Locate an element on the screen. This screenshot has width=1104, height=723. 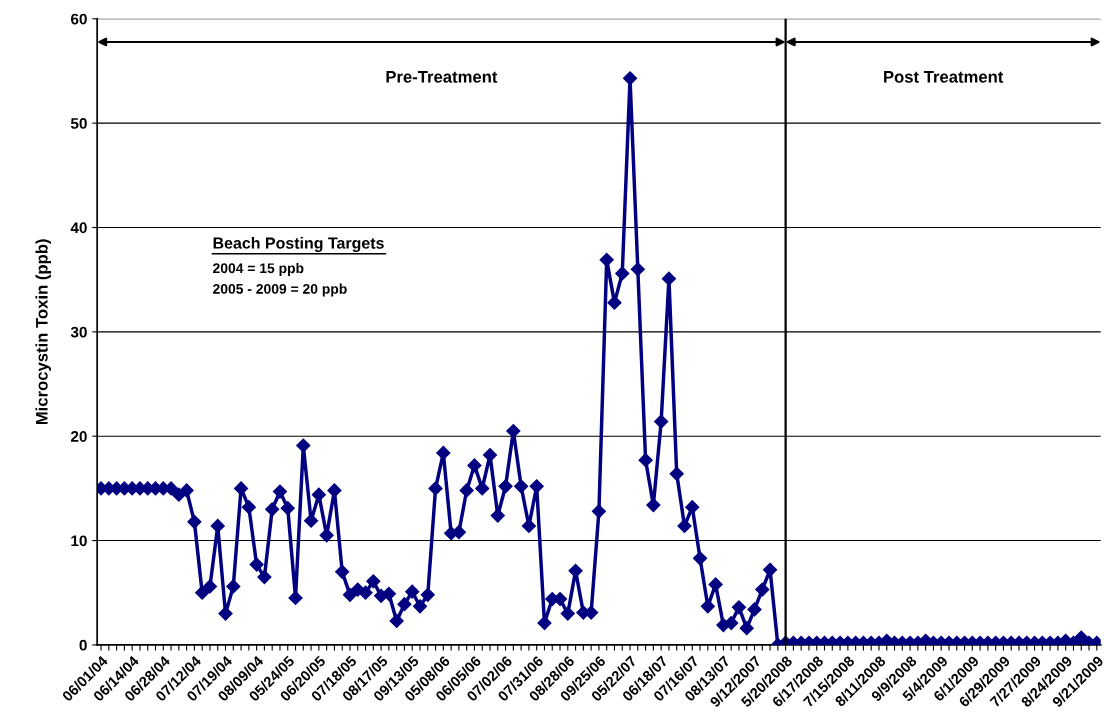
annotation: Beach Posting Targets is located at coordinates (298, 244).